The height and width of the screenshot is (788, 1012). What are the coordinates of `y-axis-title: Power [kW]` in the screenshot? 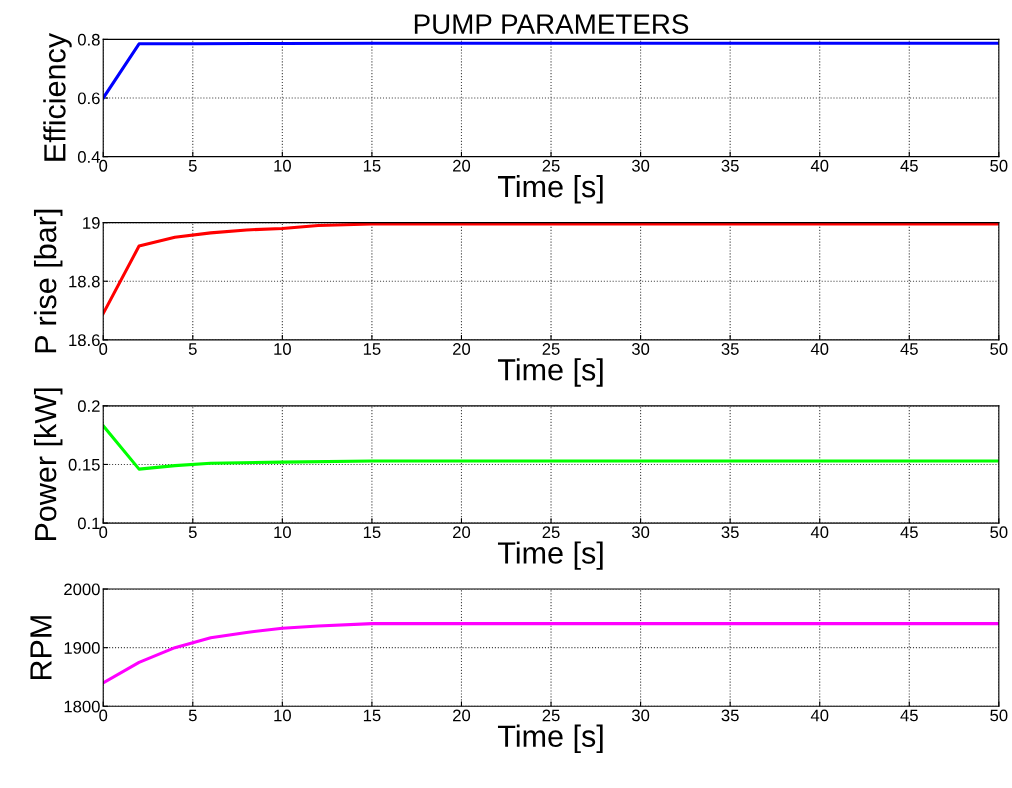 It's located at (48, 464).